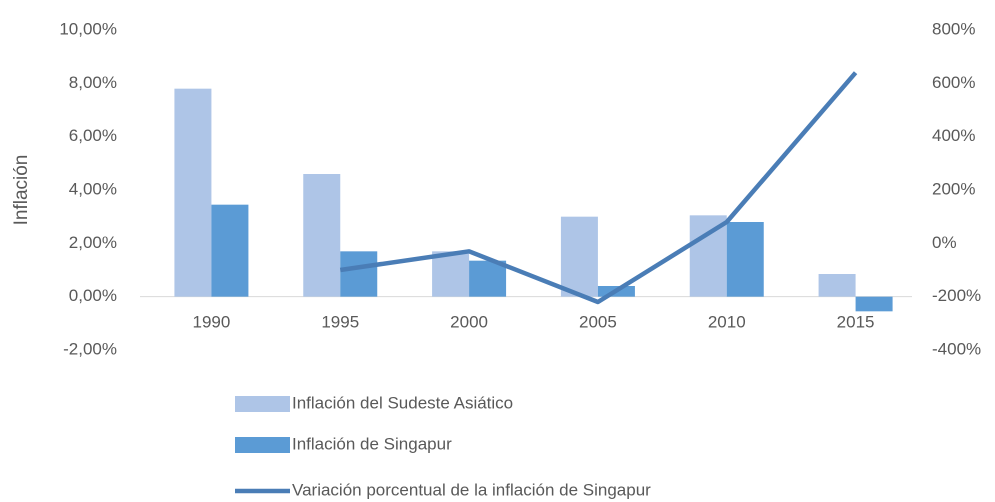 This screenshot has width=995, height=502. What do you see at coordinates (956, 348) in the screenshot?
I see `y2-tick-label: -400%` at bounding box center [956, 348].